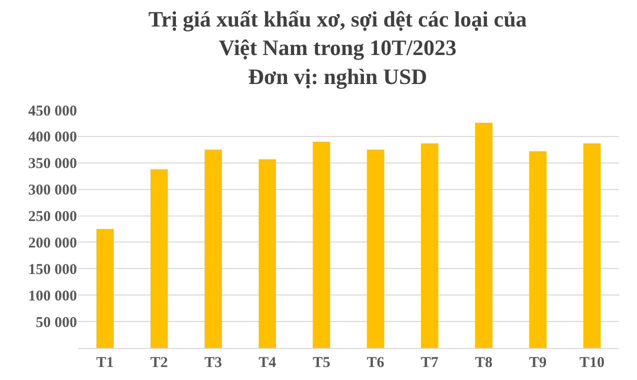 The image size is (637, 380). Describe the element at coordinates (267, 363) in the screenshot. I see `x-tick-label: T4` at that location.